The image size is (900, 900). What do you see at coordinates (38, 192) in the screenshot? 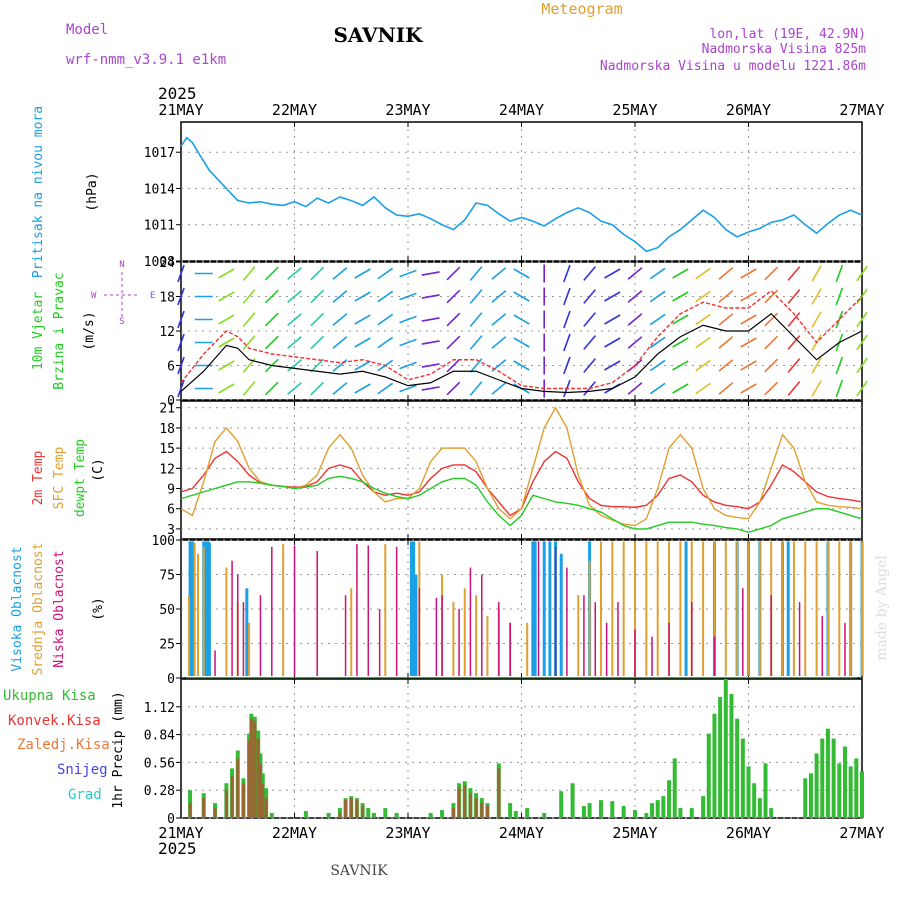
I see `pressure-ylabel: Pritisak na nivou mora` at bounding box center [38, 192].